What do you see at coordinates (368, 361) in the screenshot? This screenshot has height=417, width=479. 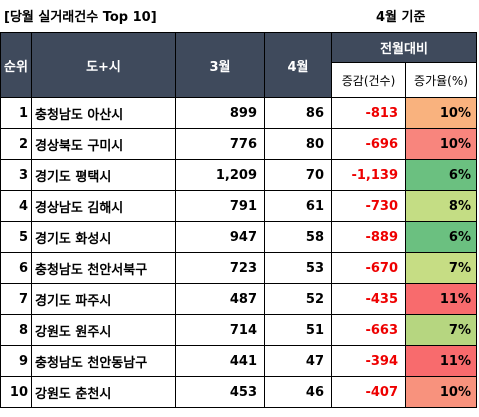 I see `change-count-cell: -394` at bounding box center [368, 361].